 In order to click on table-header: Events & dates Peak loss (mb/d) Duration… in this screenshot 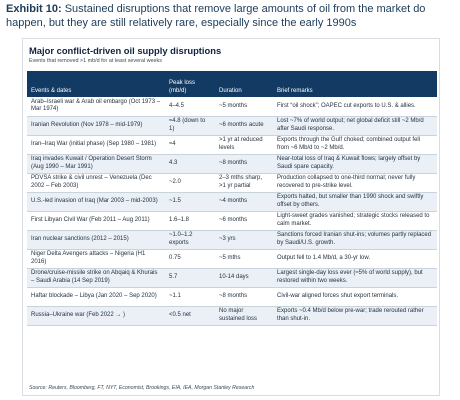, I will do `click(232, 84)`.